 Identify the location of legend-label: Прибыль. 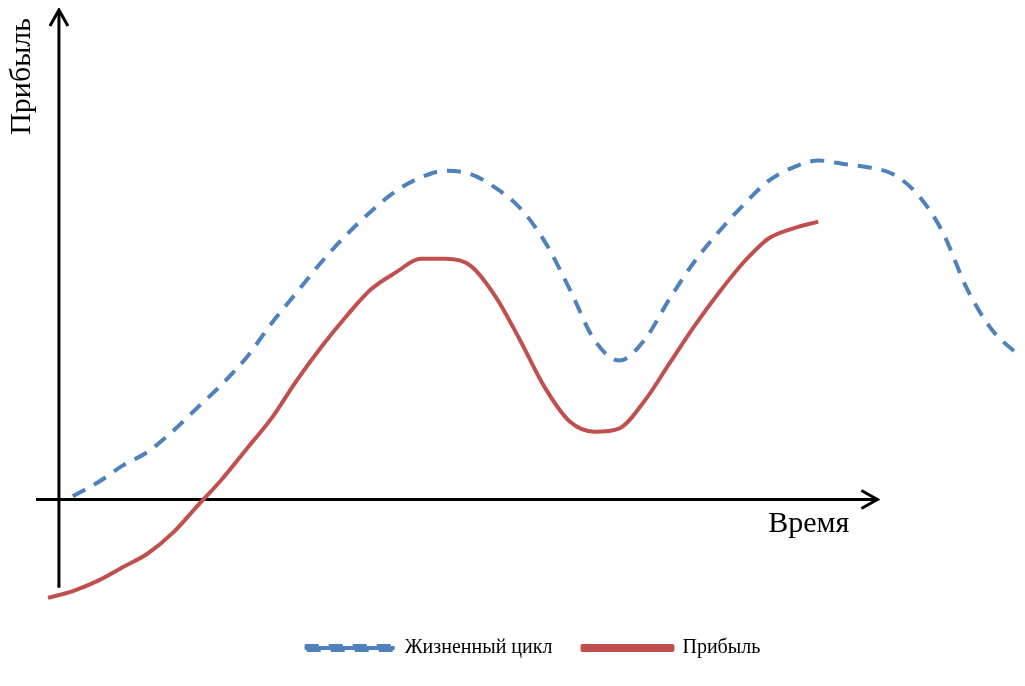
(721, 647).